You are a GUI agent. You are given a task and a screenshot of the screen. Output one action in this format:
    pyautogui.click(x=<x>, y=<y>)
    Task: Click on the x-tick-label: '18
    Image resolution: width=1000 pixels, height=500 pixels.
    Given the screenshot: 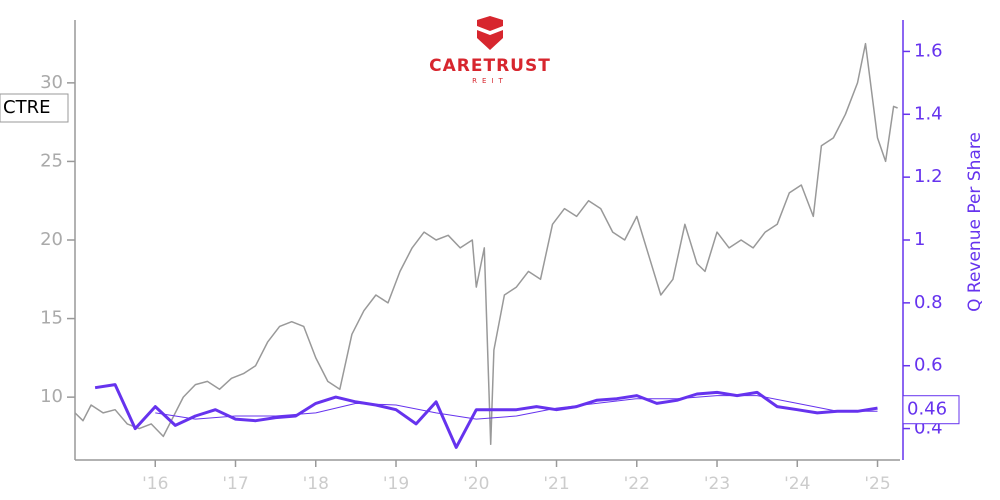 What is the action you would take?
    pyautogui.click(x=316, y=484)
    